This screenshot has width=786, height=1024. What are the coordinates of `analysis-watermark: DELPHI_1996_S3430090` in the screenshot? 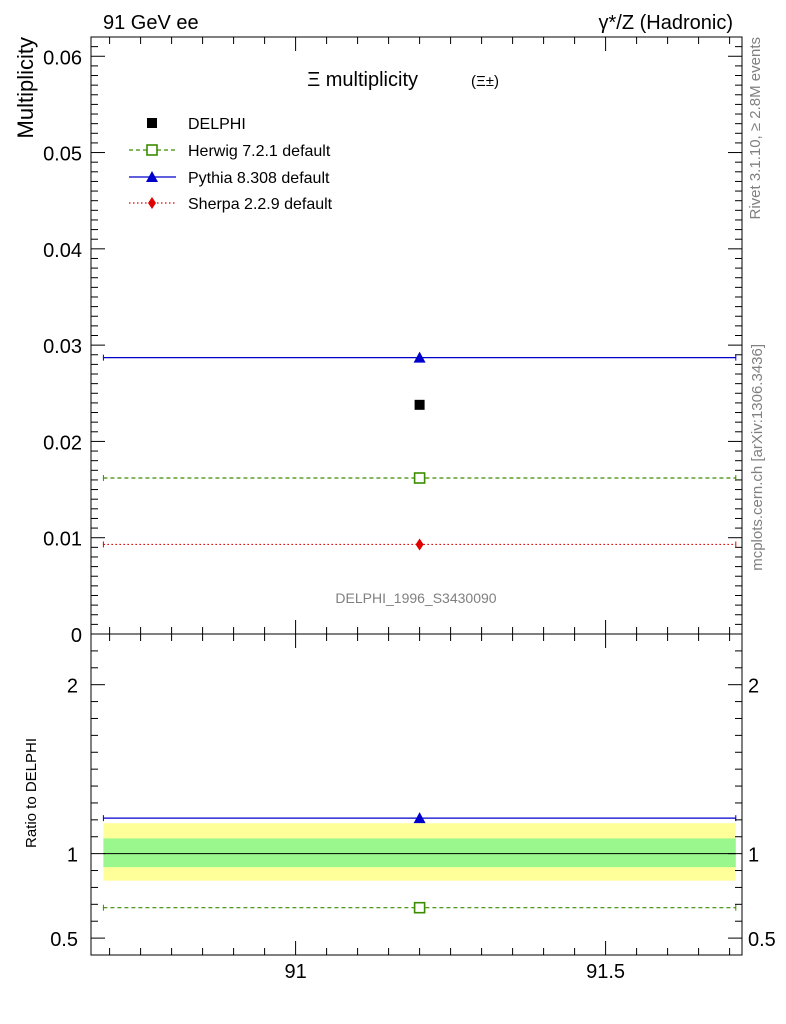 It's located at (415, 598).